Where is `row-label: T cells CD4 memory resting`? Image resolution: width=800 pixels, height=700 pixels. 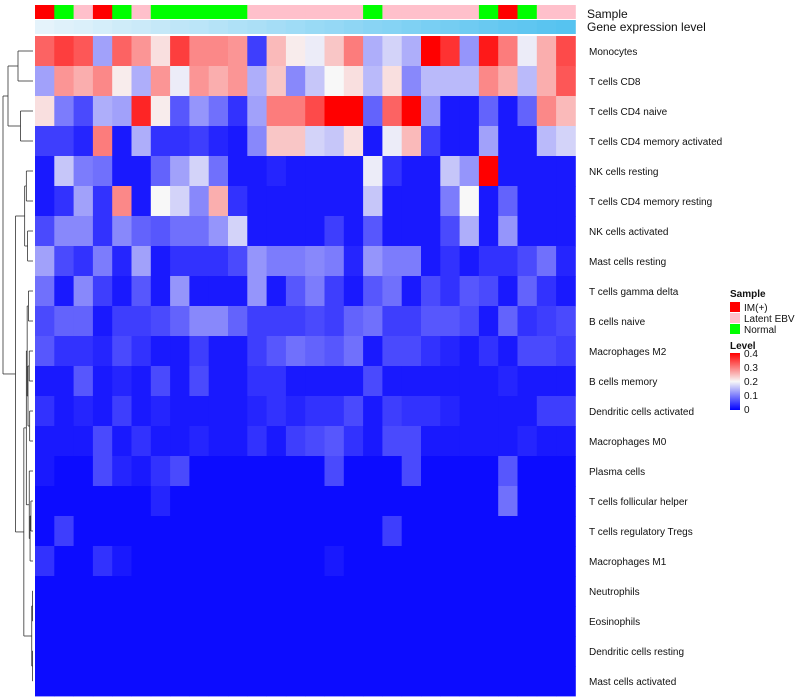 row-label: T cells CD4 memory resting is located at coordinates (650, 202).